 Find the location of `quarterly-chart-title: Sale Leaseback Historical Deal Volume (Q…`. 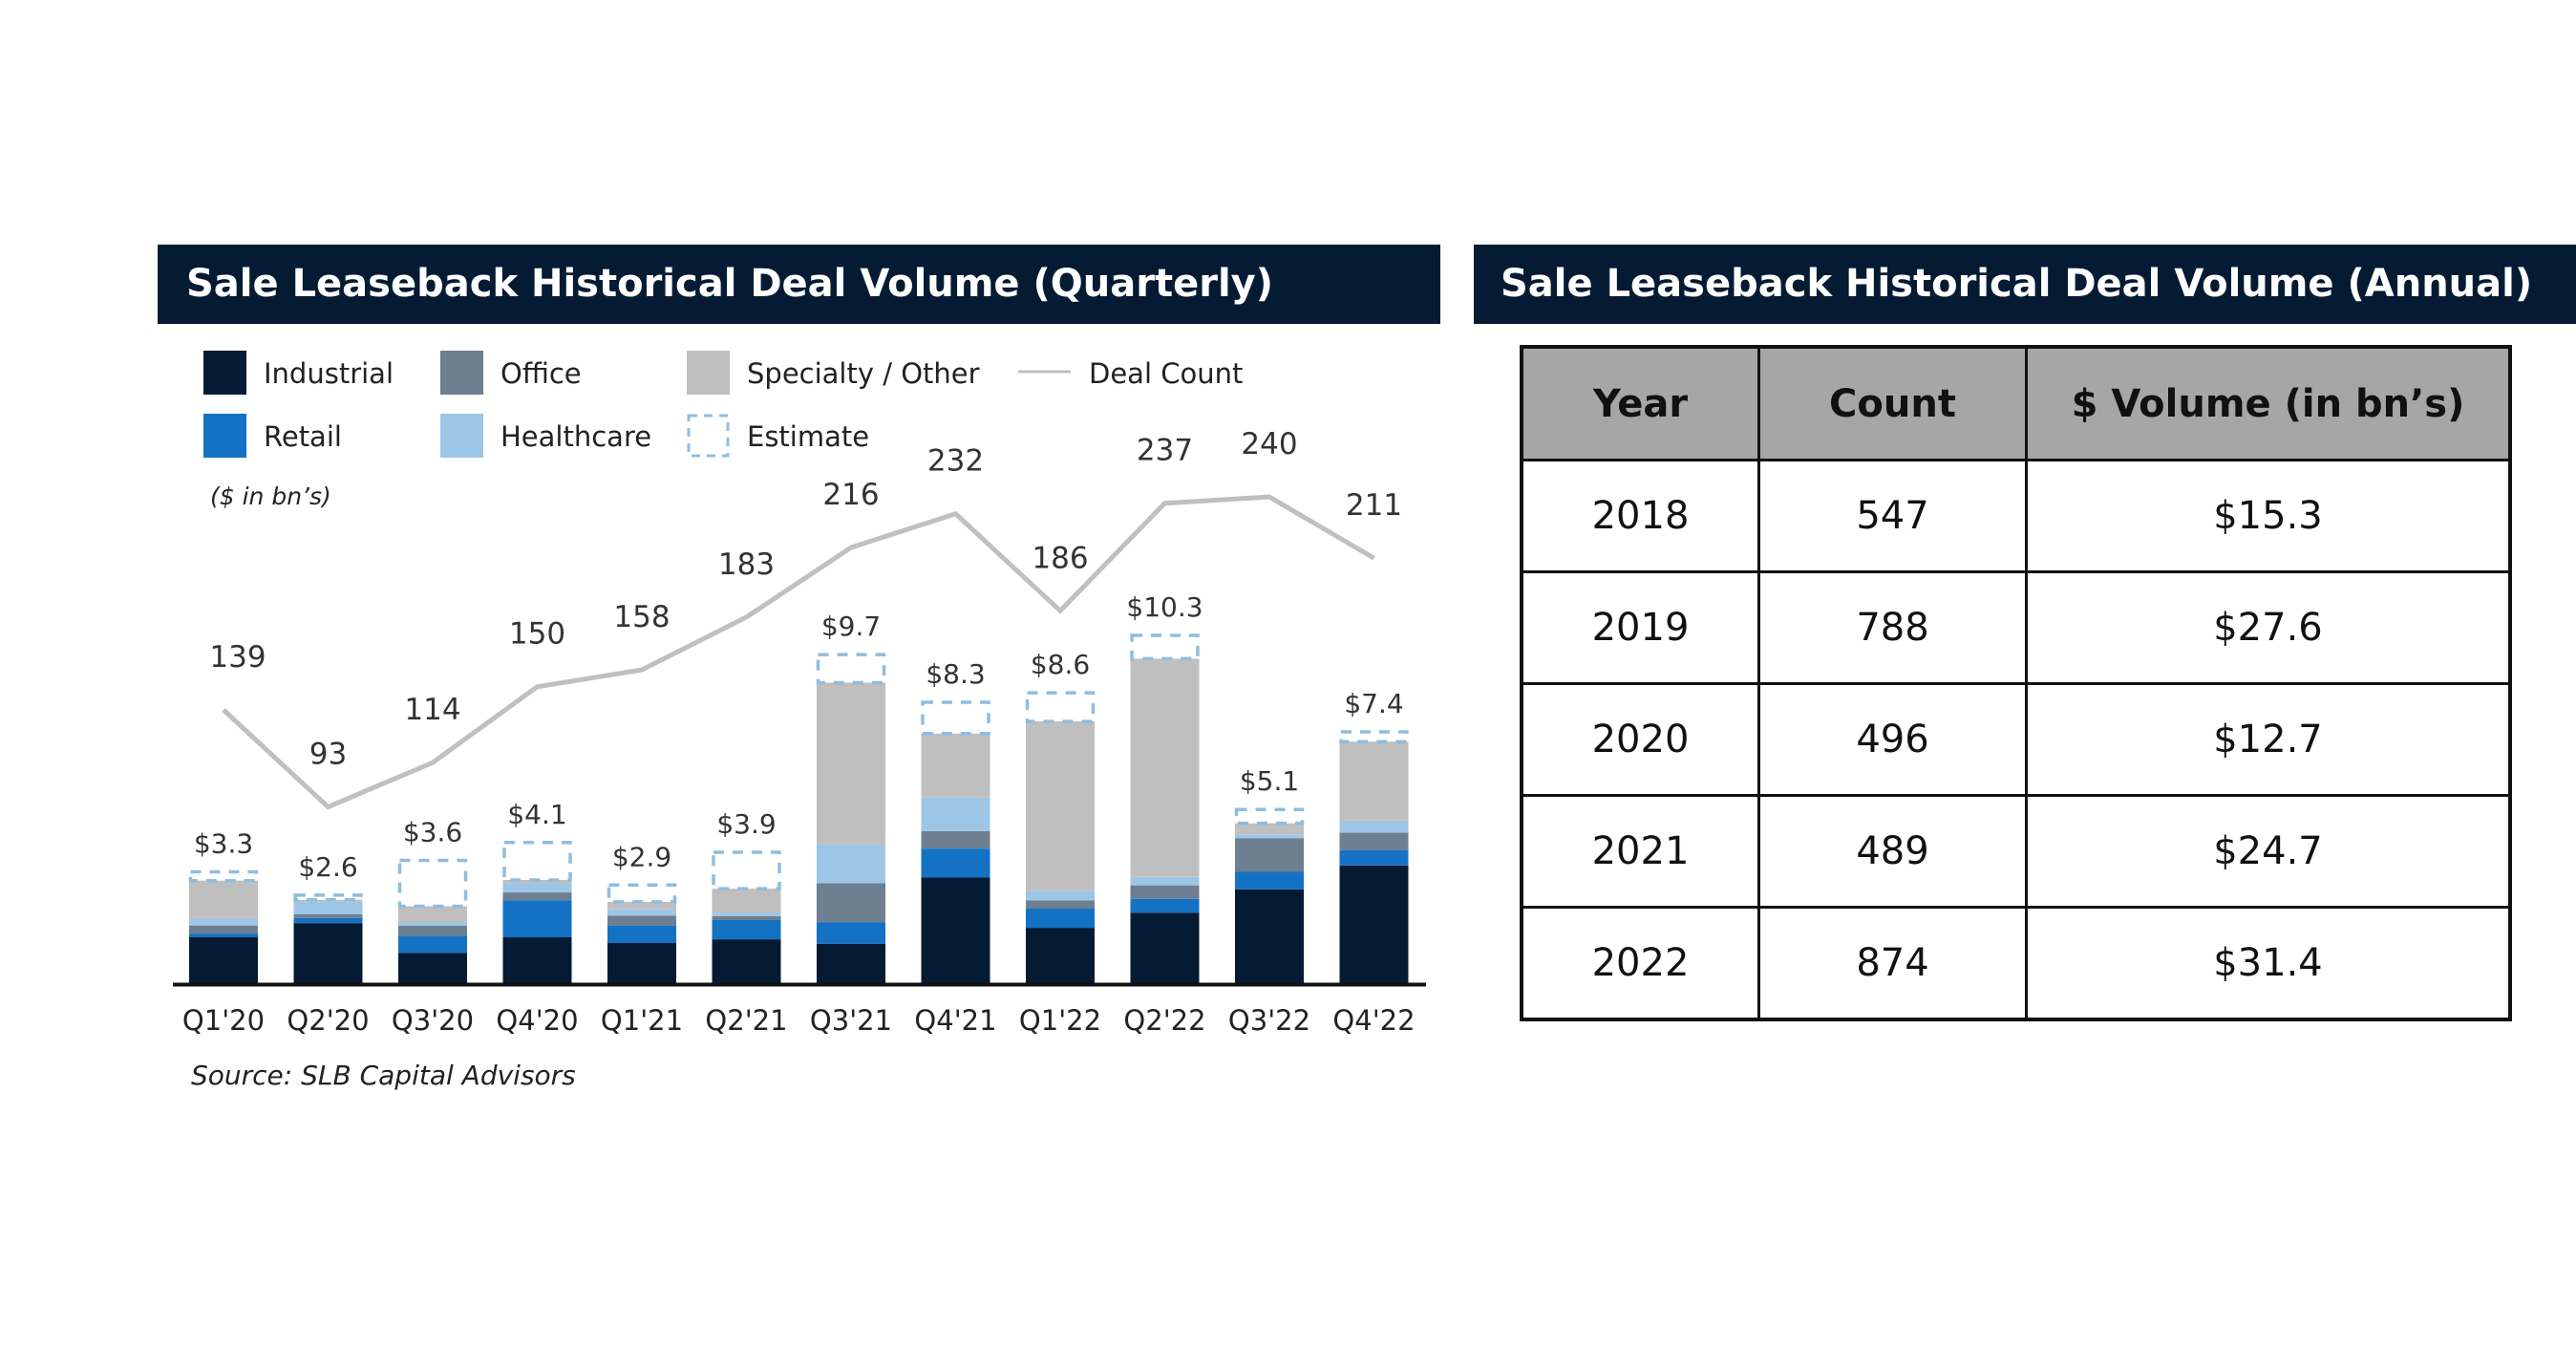

quarterly-chart-title: Sale Leaseback Historical Deal Volume (Q… is located at coordinates (799, 284).